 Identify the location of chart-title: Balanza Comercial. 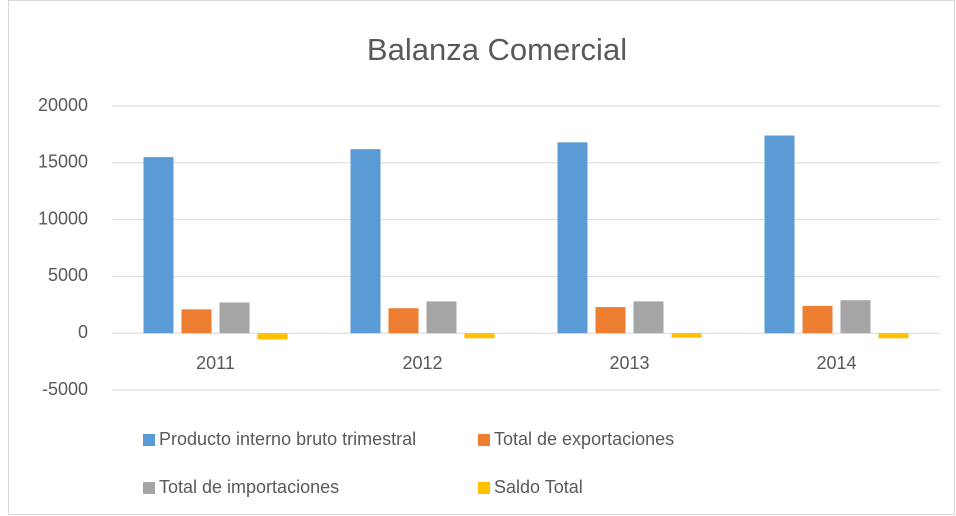
(497, 49).